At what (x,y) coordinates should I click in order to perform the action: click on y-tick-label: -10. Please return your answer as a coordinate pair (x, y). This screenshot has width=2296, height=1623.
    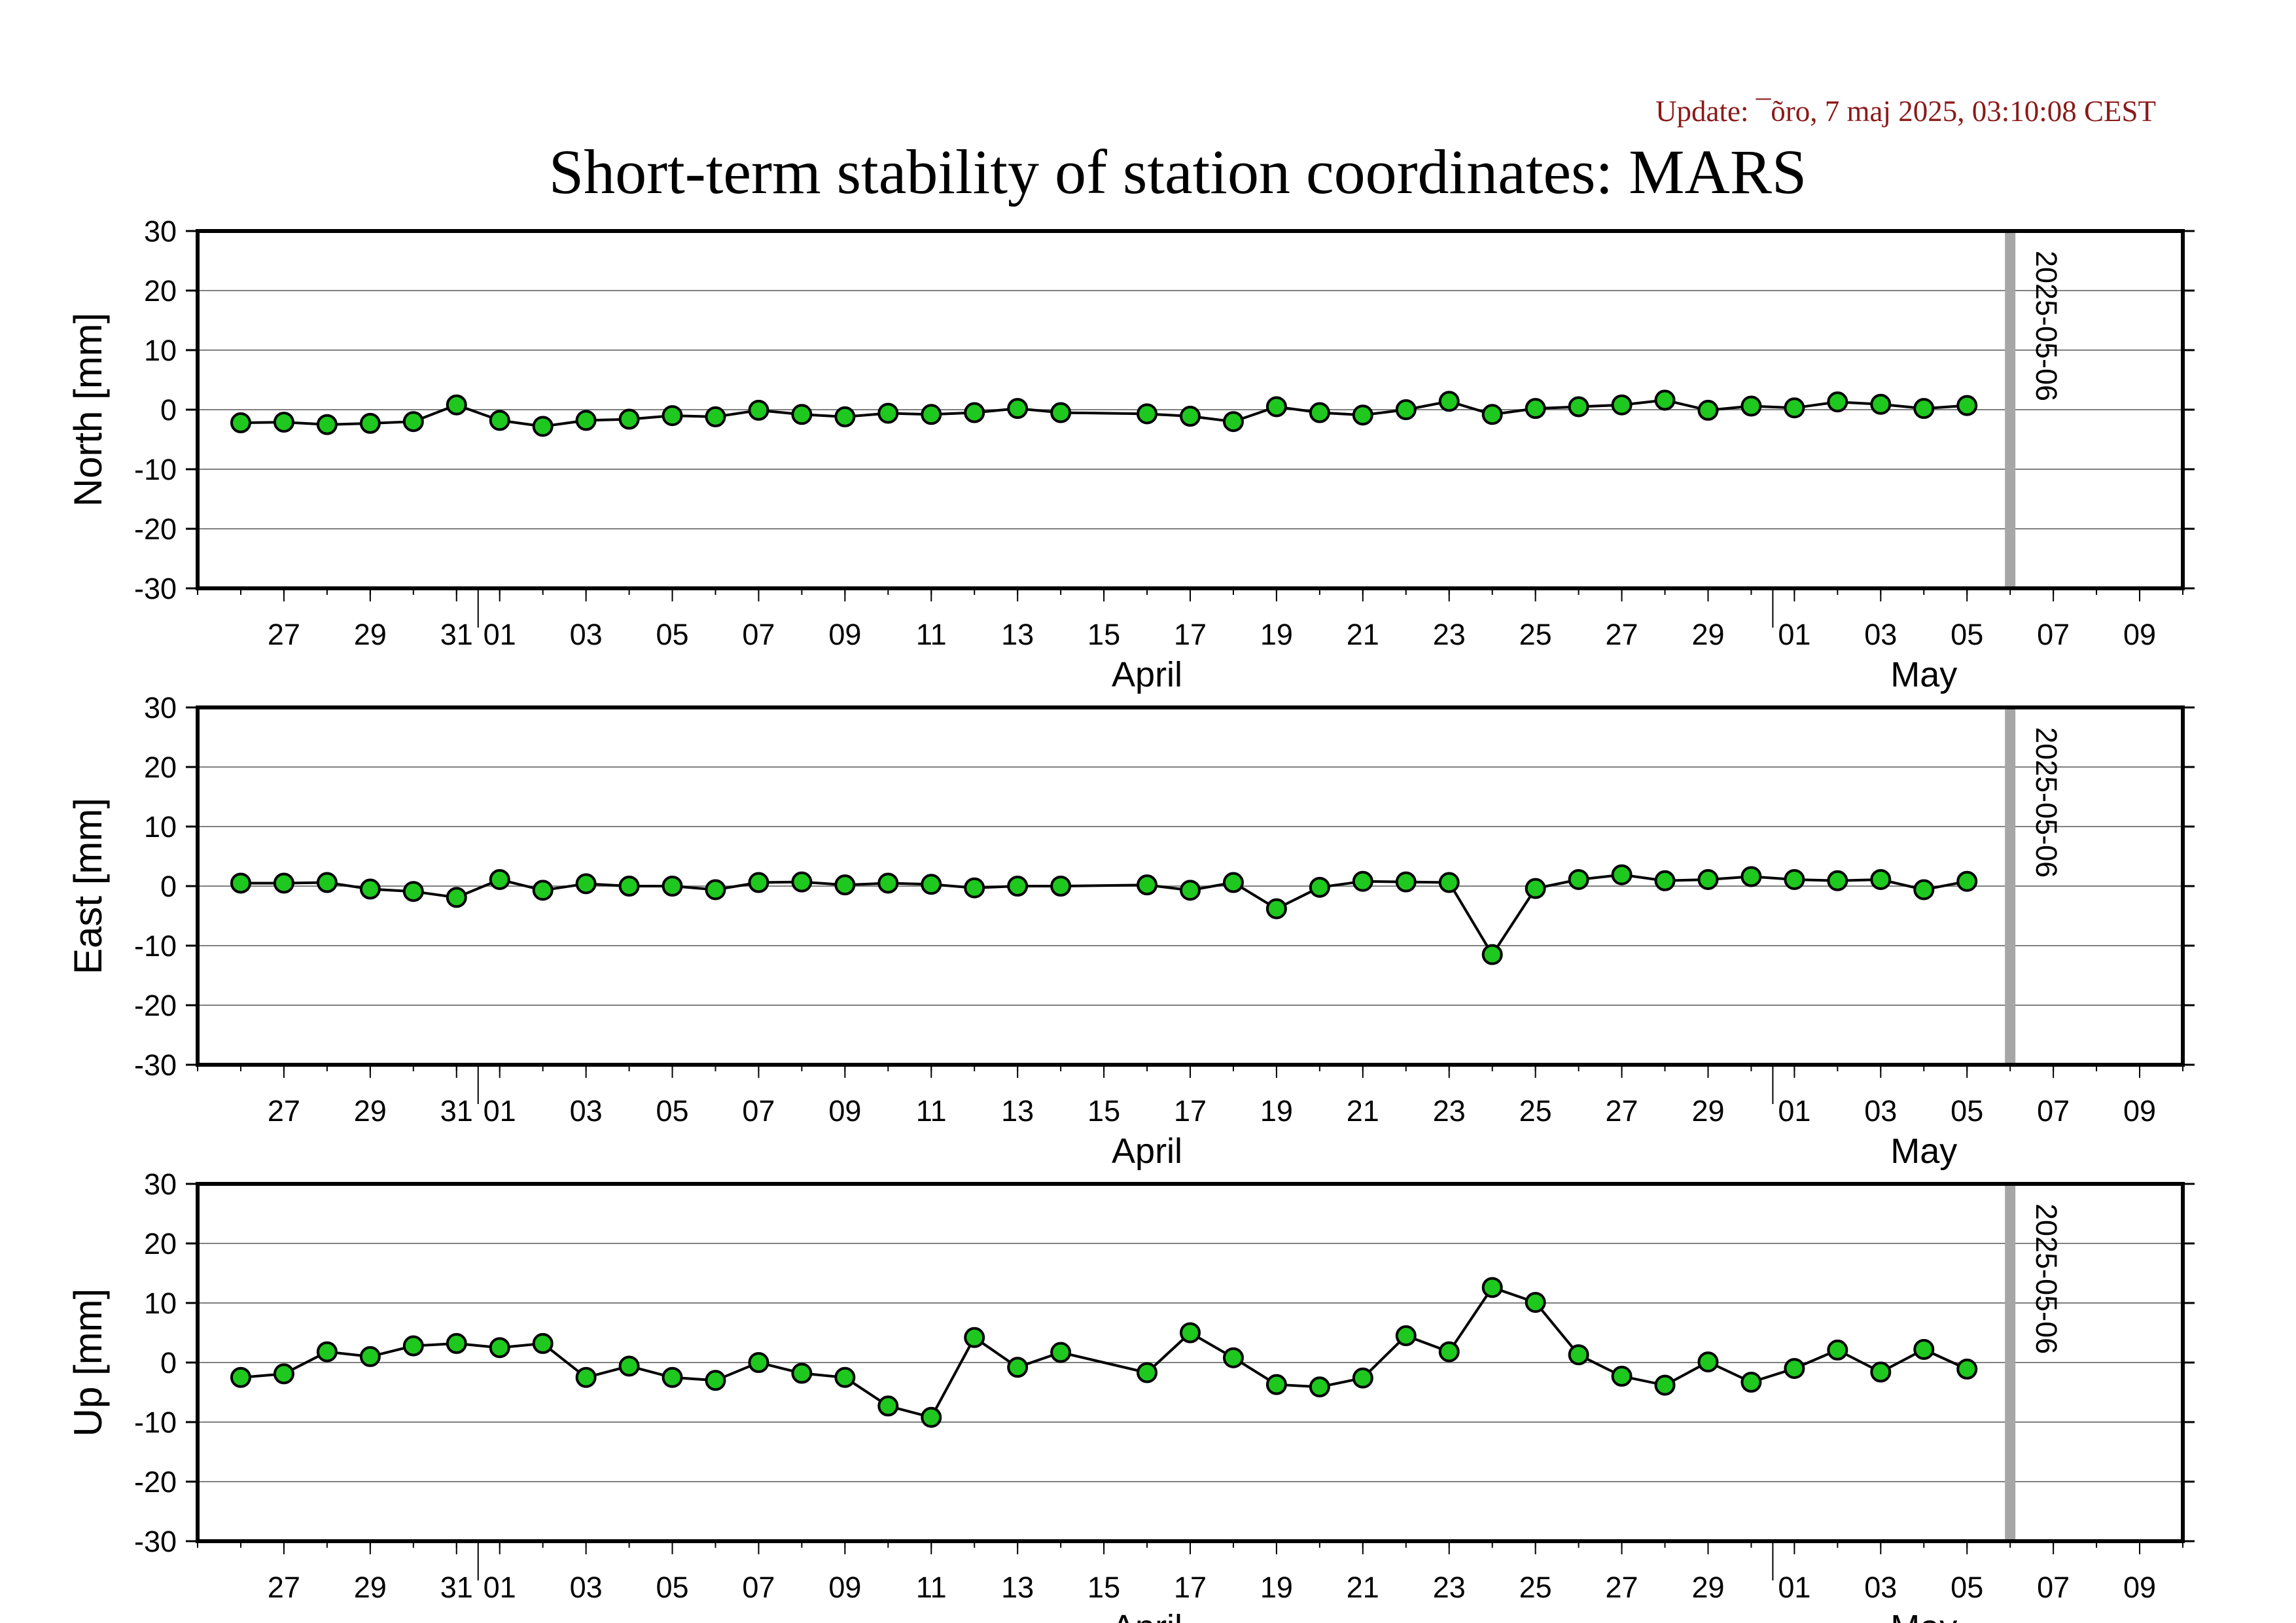
    Looking at the image, I should click on (156, 946).